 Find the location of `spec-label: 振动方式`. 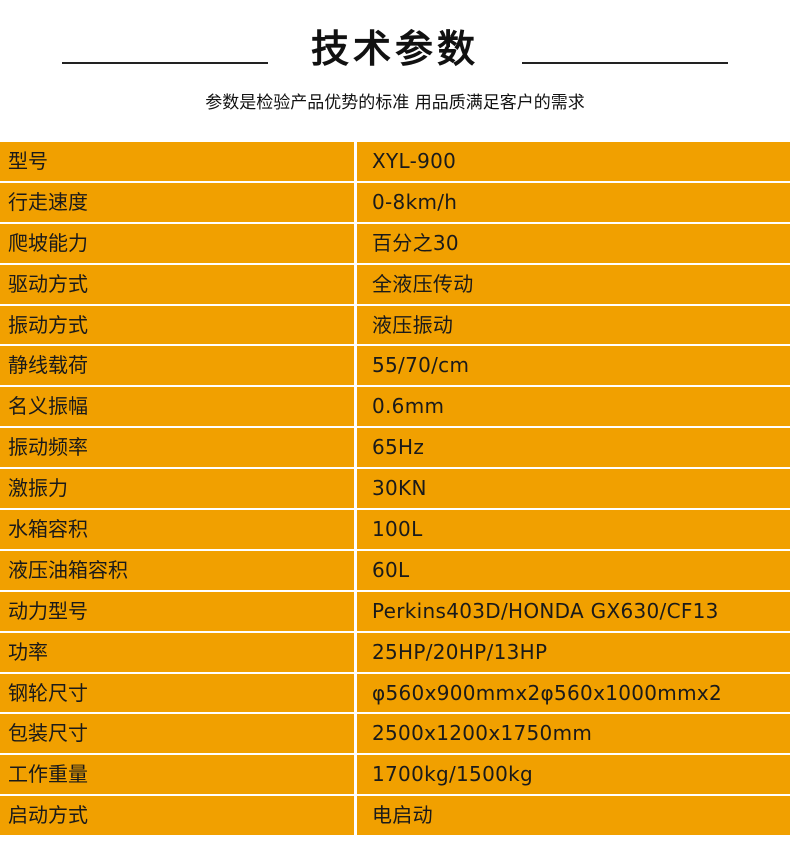

spec-label: 振动方式 is located at coordinates (178, 325).